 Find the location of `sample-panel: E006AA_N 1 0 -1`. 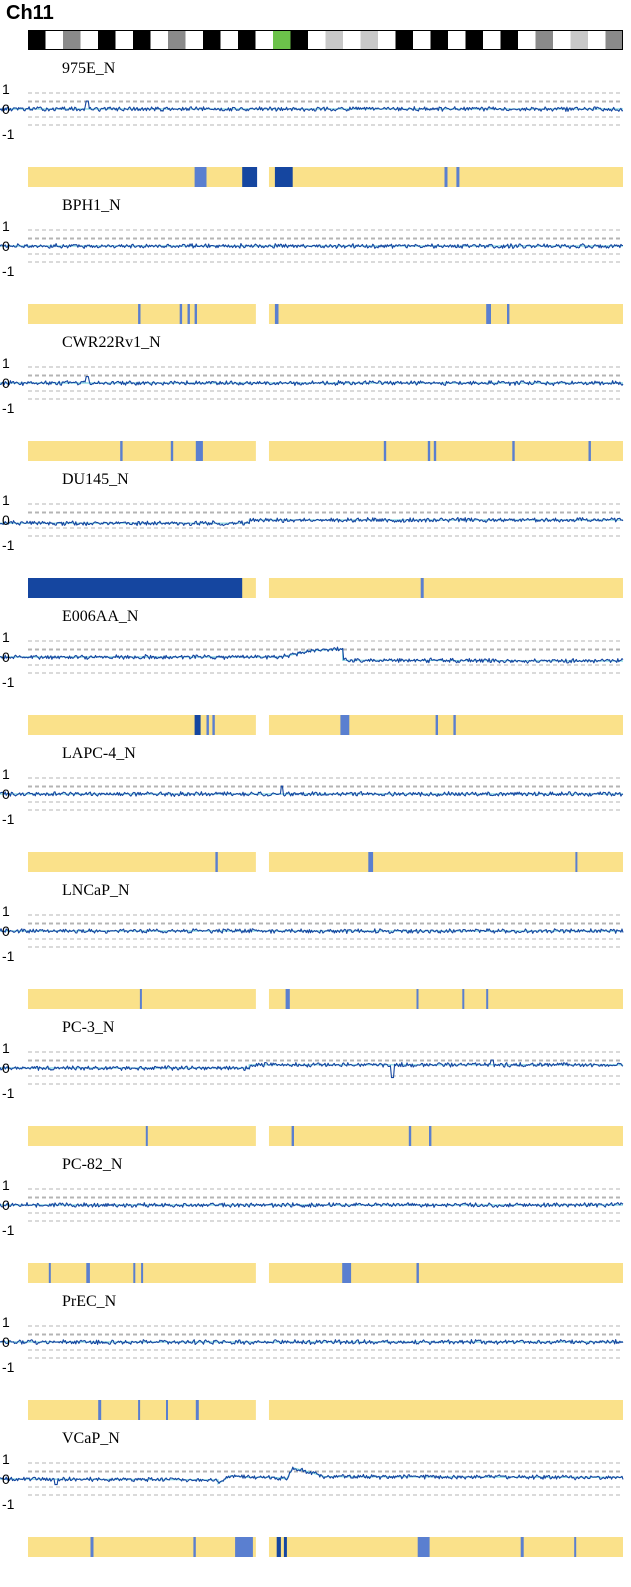

sample-panel: E006AA_N 1 0 -1 is located at coordinates (315, 676).